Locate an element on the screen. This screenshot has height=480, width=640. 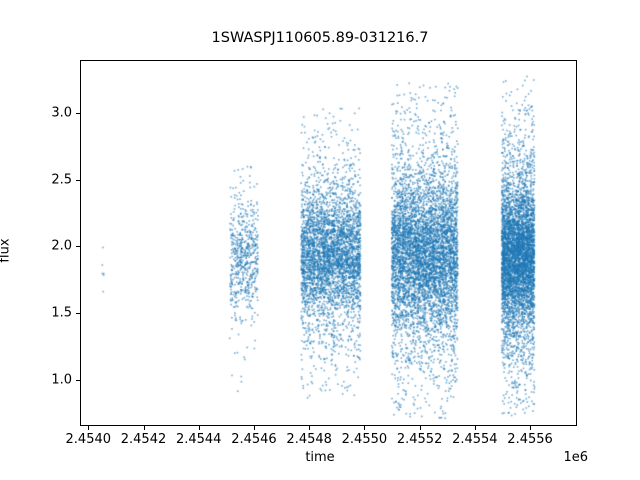
x-tick-label: 2.4542 is located at coordinates (143, 439).